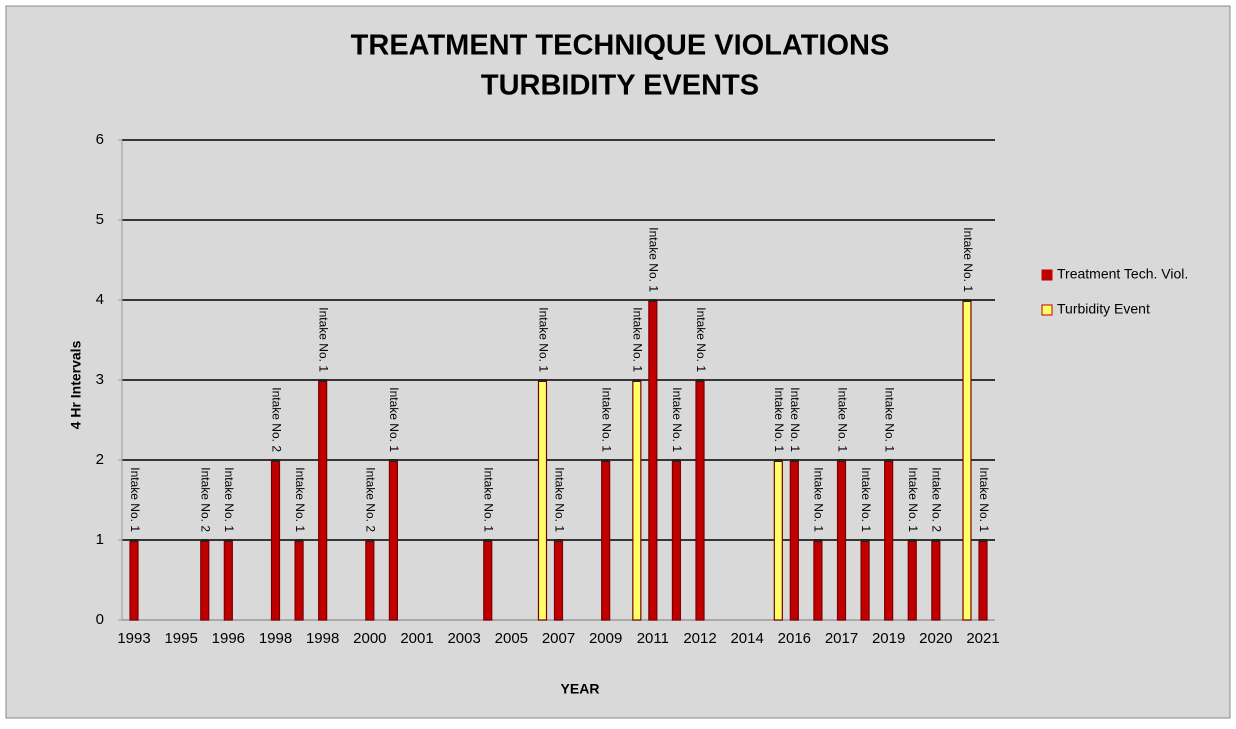  What do you see at coordinates (100, 299) in the screenshot?
I see `y-tick-label: 4` at bounding box center [100, 299].